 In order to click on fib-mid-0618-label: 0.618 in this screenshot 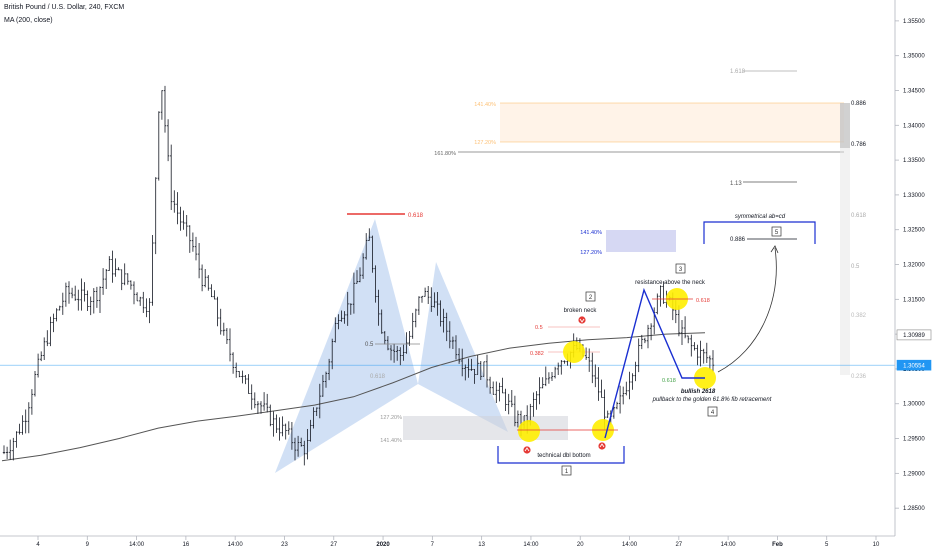, I will do `click(669, 381)`.